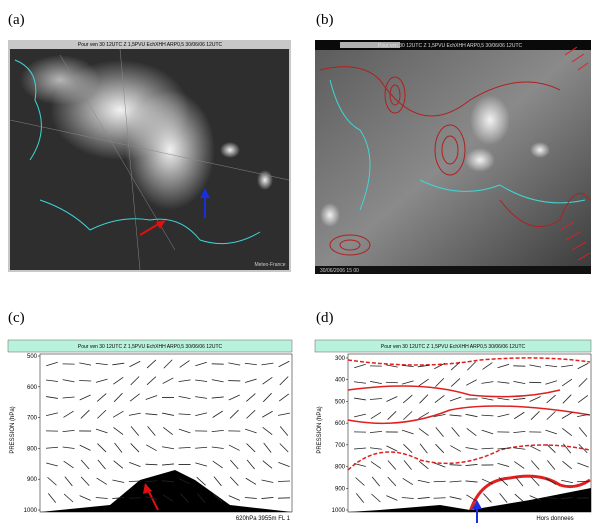  I want to click on y-tick-label: 700, so click(340, 446).